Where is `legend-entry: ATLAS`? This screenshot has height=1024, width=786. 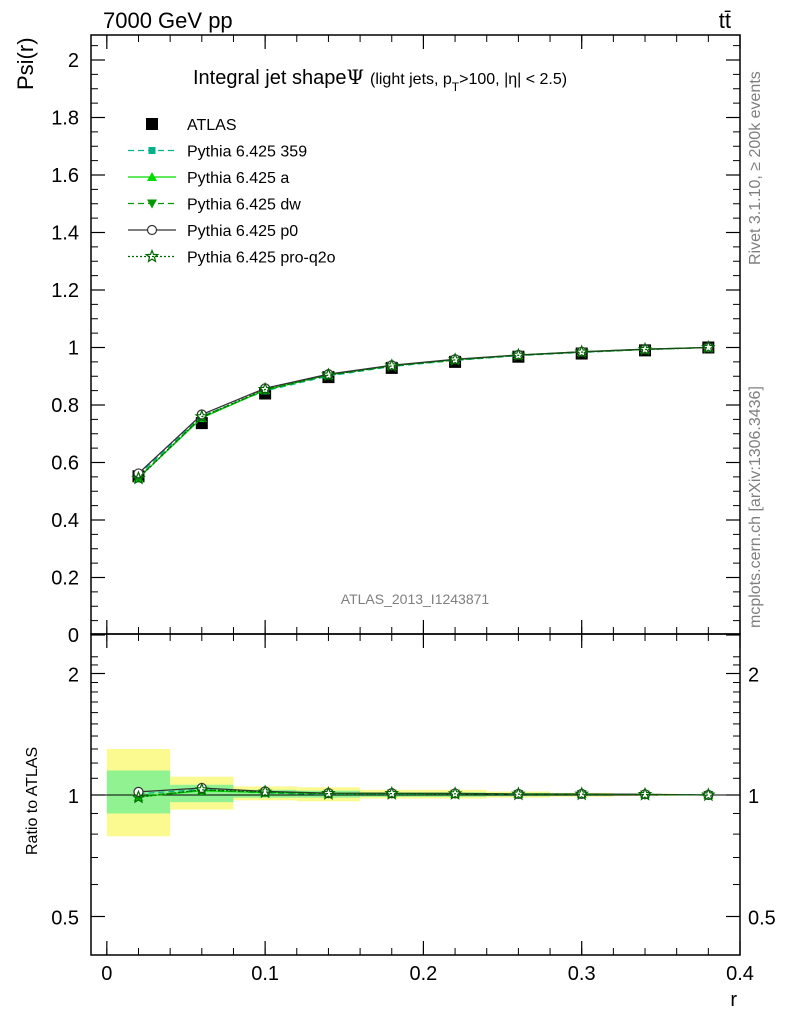 legend-entry: ATLAS is located at coordinates (191, 125).